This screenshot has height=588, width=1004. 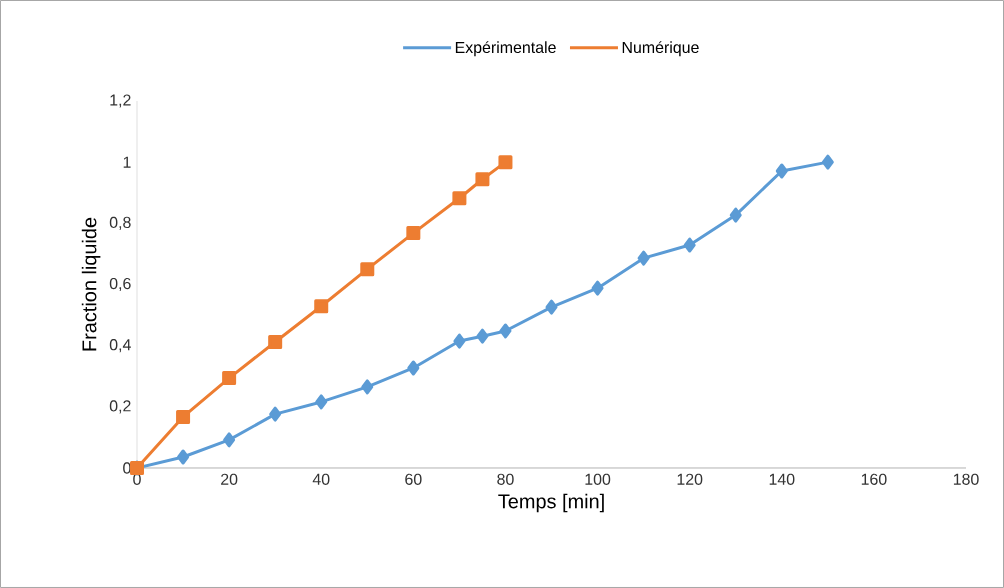 I want to click on x-tick-label: 180, so click(x=966, y=479).